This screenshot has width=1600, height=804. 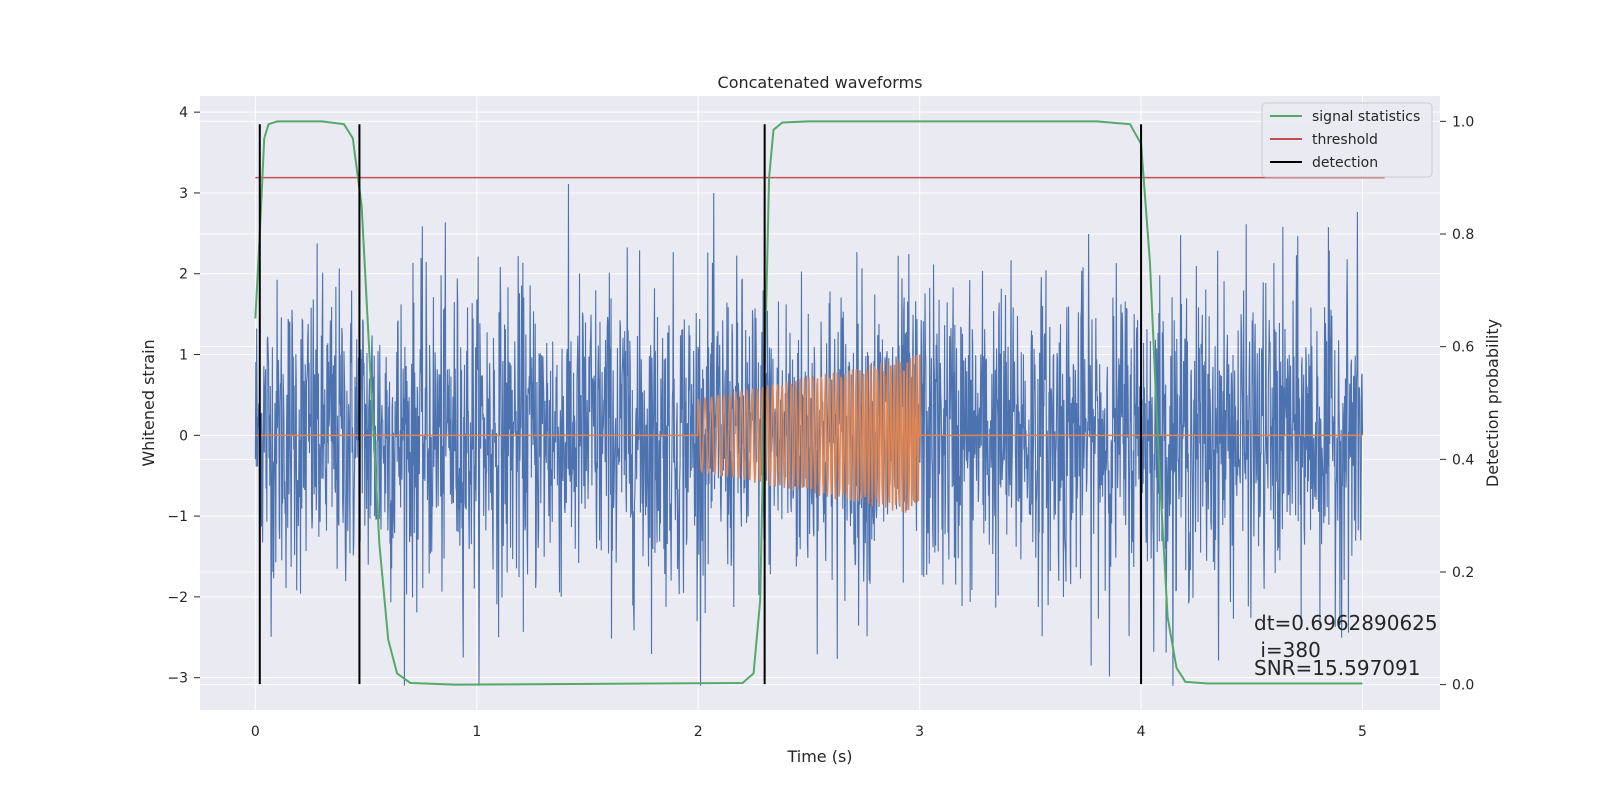 I want to click on legend-label-statistics: signal statistics, so click(x=1366, y=117).